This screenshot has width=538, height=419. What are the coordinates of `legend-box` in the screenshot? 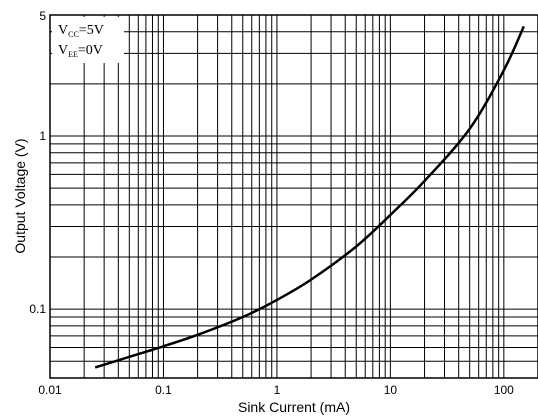 It's located at (88, 40).